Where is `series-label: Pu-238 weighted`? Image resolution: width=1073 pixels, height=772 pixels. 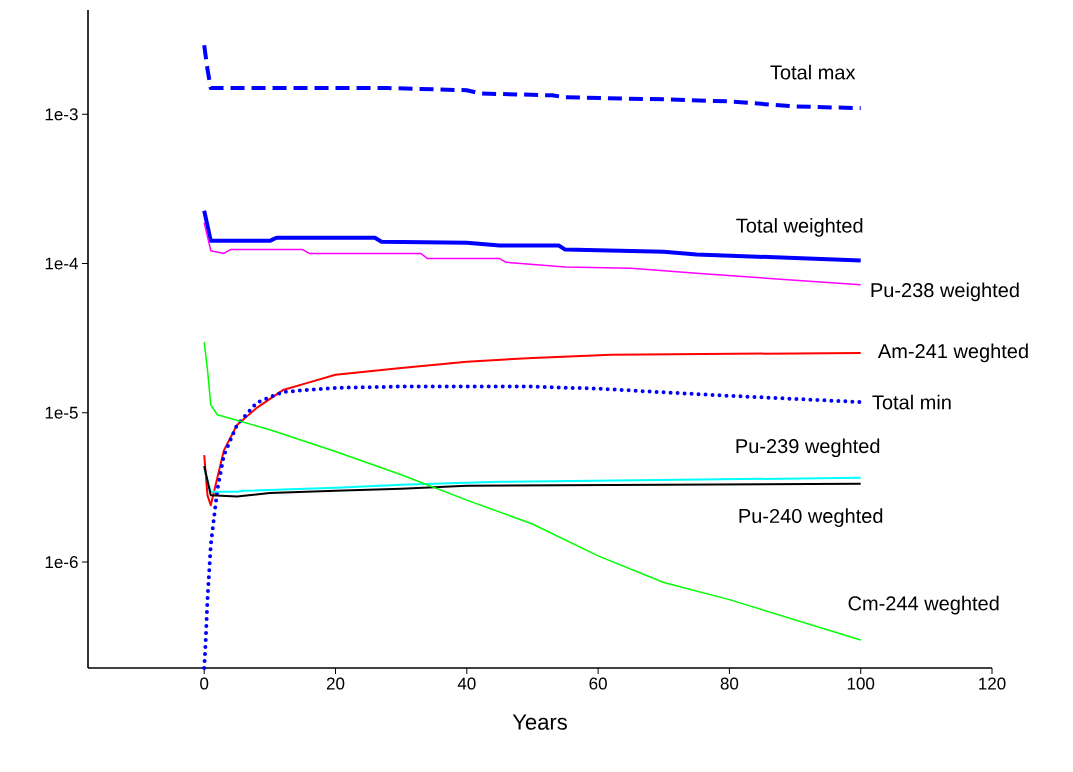 series-label: Pu-238 weighted is located at coordinates (945, 292).